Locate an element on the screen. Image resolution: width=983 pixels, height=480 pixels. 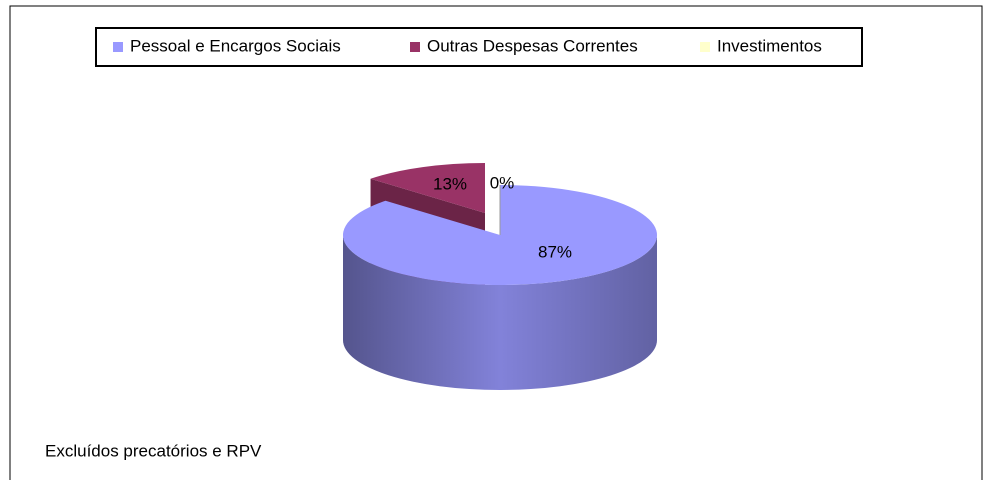
legend-box is located at coordinates (479, 47).